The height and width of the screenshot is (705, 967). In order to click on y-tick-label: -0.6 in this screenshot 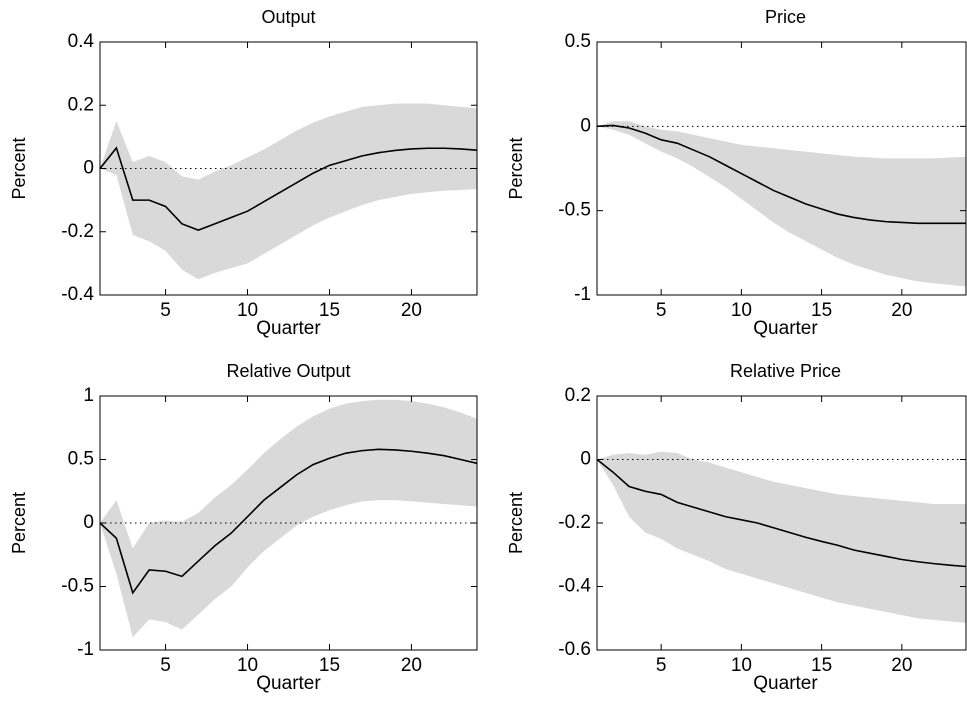, I will do `click(574, 649)`.